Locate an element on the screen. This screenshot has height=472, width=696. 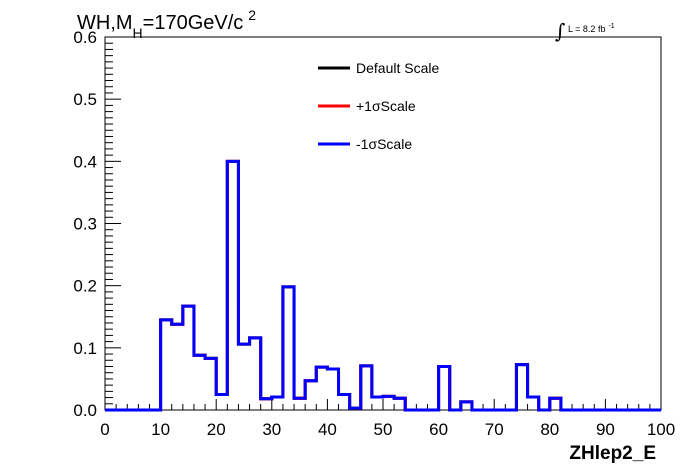
y-tick-label: 0.1 is located at coordinates (85, 348).